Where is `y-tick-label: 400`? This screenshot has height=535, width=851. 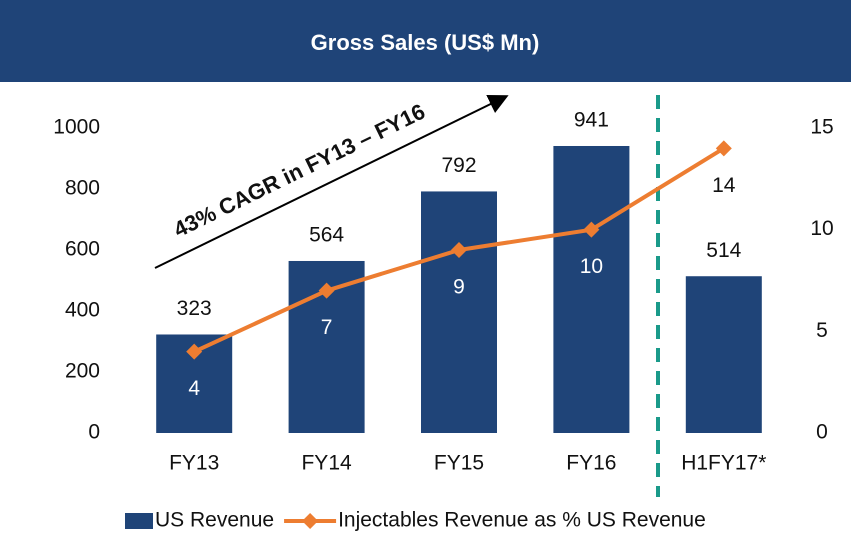 y-tick-label: 400 is located at coordinates (82, 310).